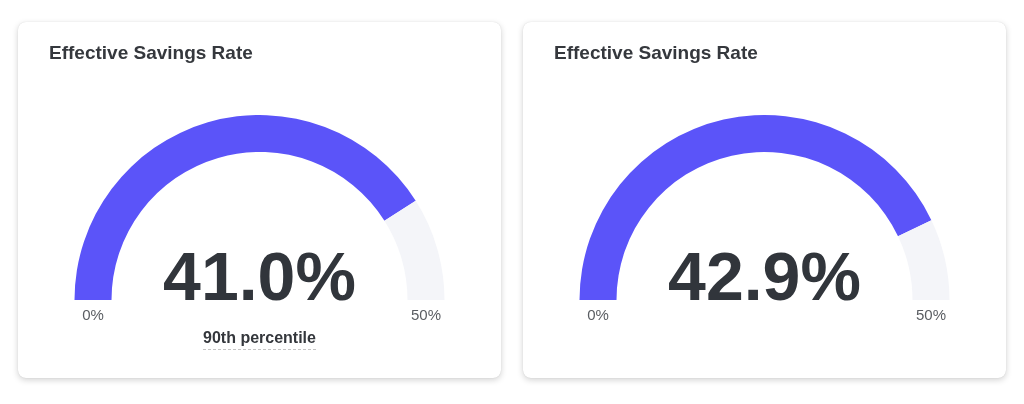 Image resolution: width=1024 pixels, height=404 pixels. I want to click on text: 41.0%, so click(259, 276).